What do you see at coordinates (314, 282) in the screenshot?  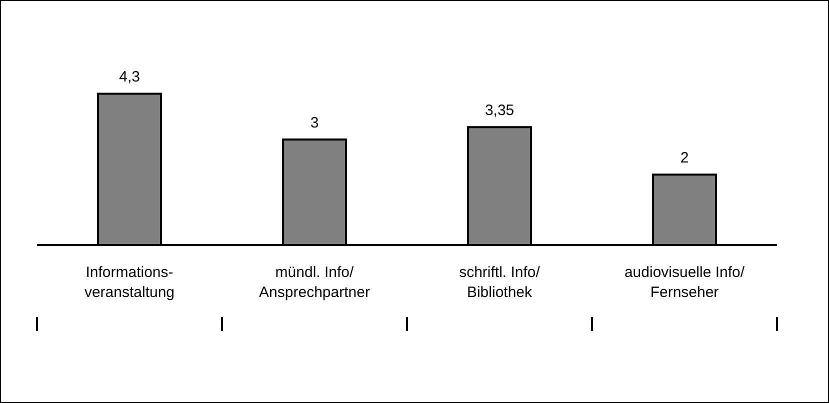 I see `x-tick-label: mündl. Info/ Ansprechpartner` at bounding box center [314, 282].